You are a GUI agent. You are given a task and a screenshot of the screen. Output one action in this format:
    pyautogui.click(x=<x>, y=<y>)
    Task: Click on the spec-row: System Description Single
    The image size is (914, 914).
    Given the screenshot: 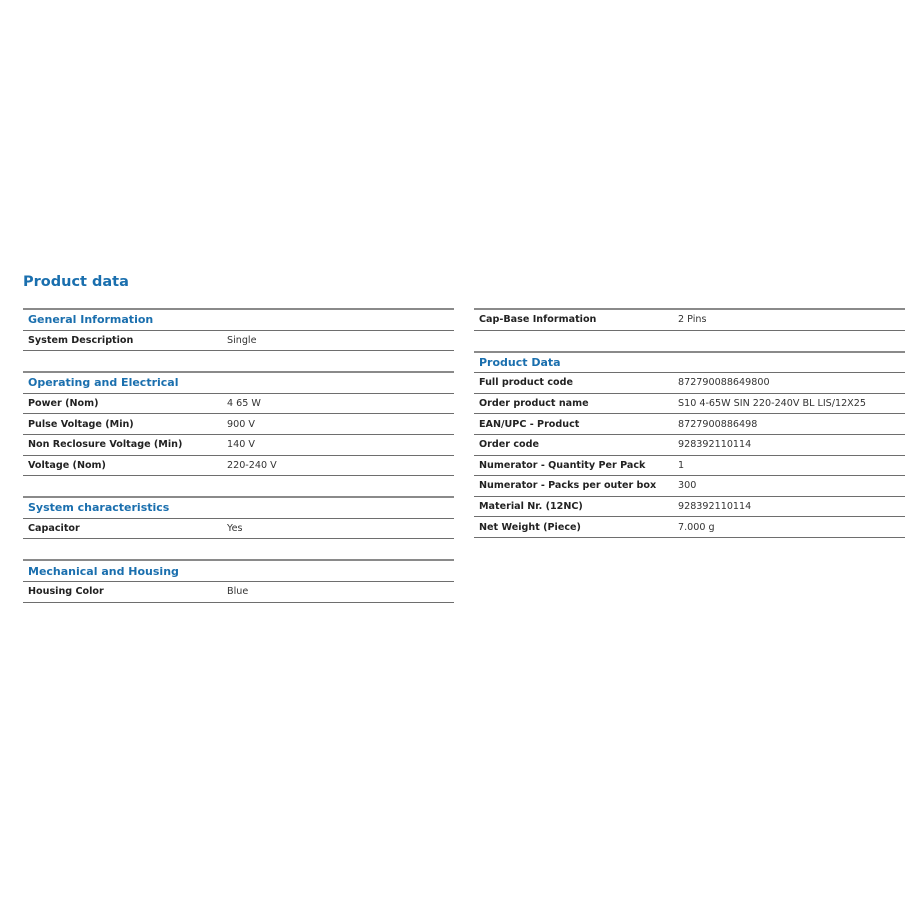 What is the action you would take?
    pyautogui.click(x=238, y=341)
    